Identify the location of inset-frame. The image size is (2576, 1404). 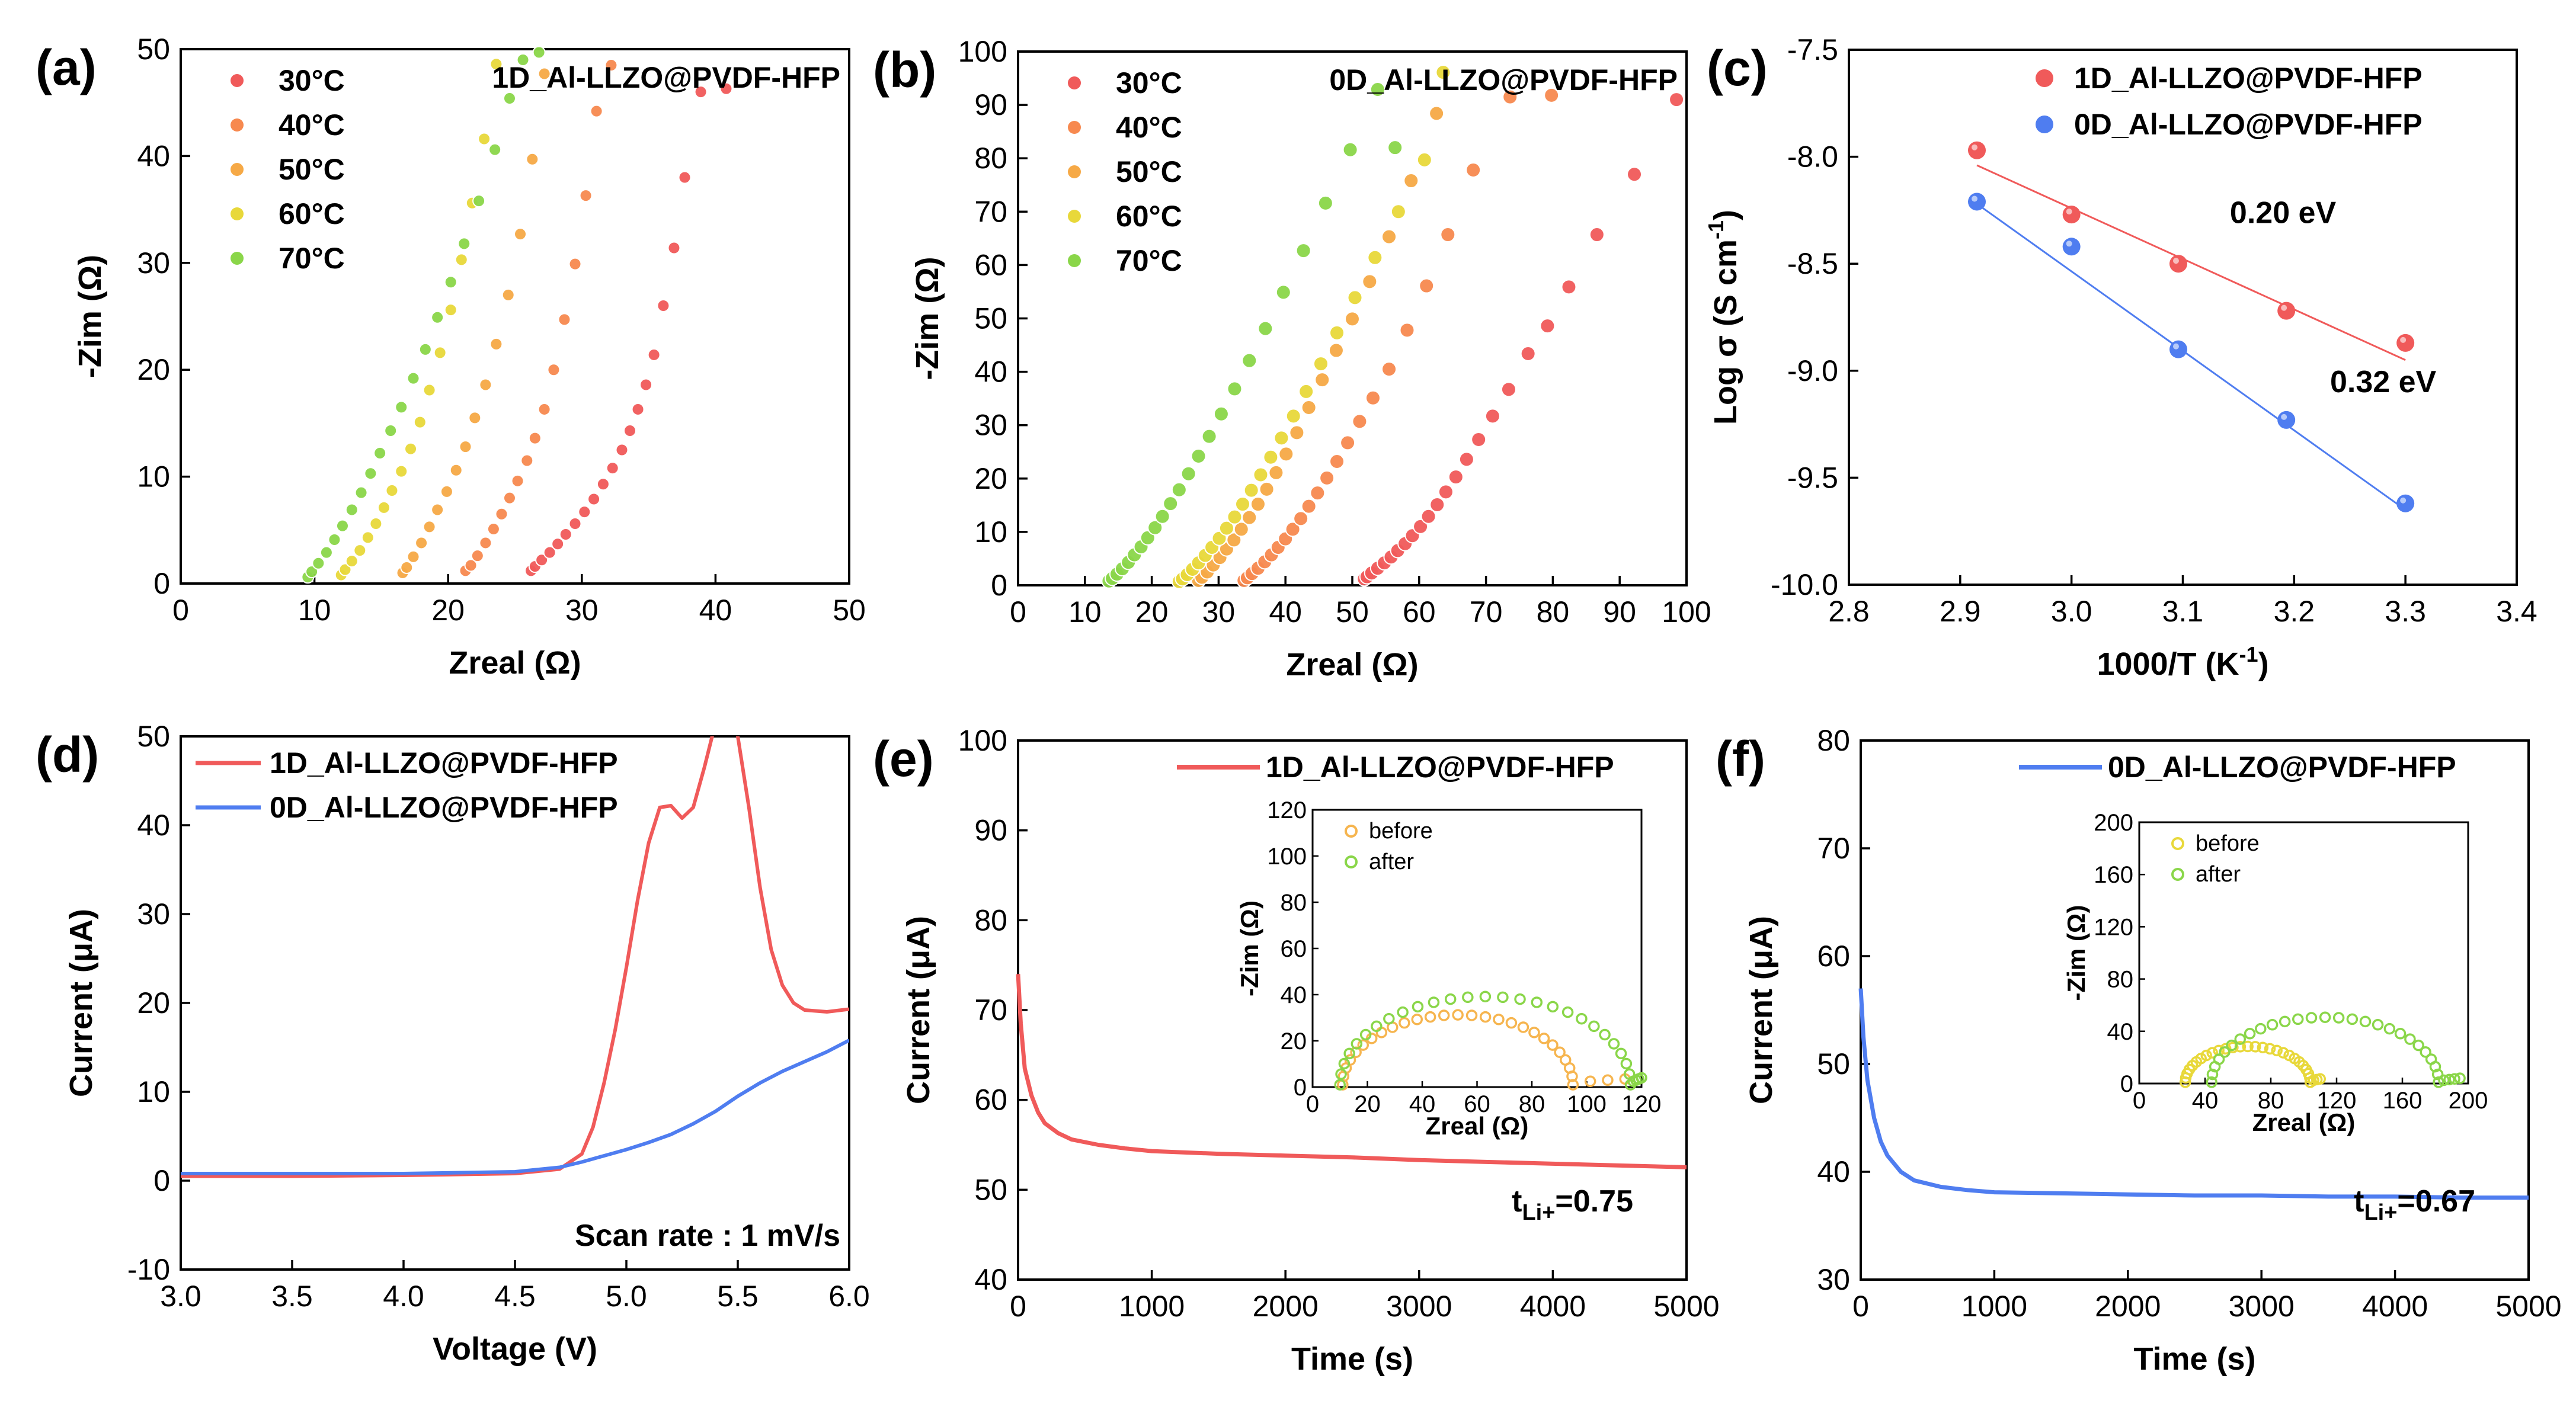
(2303, 953).